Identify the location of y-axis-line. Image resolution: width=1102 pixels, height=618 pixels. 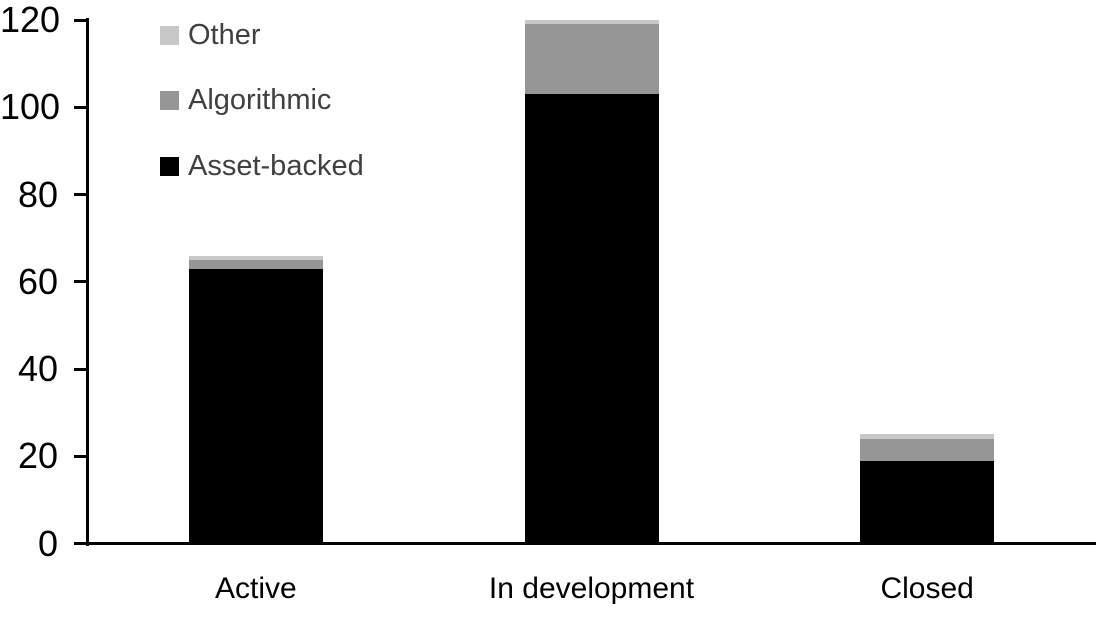
(87, 282).